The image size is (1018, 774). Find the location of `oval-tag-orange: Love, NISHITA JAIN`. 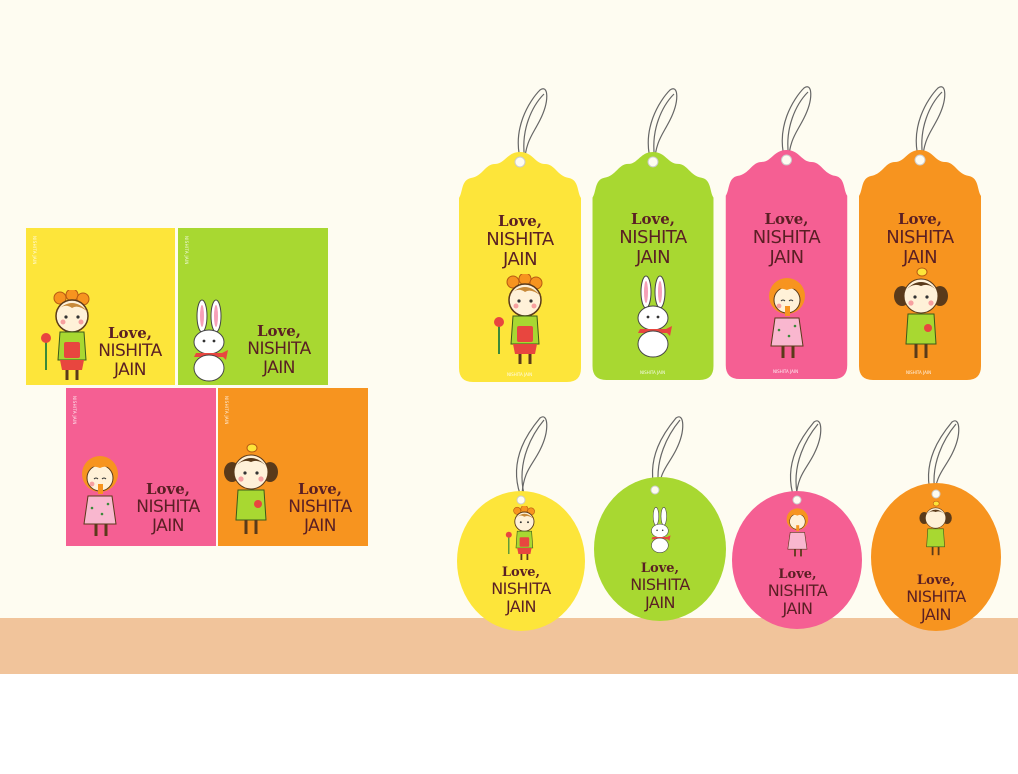

oval-tag-orange: Love, NISHITA JAIN is located at coordinates (936, 557).